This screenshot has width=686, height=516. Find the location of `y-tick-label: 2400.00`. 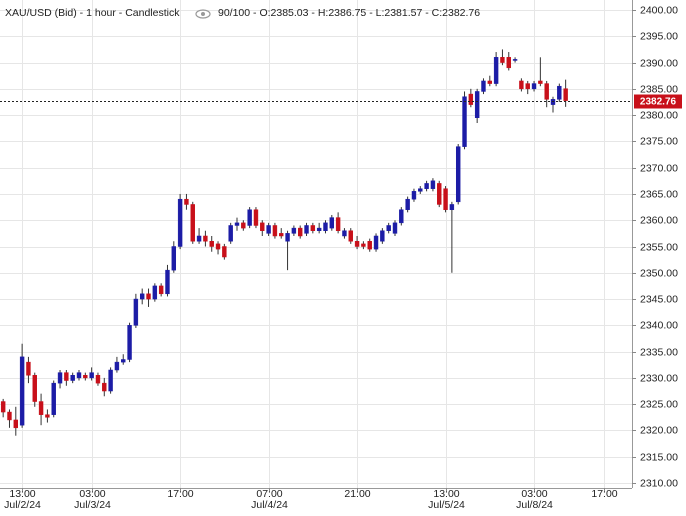

y-tick-label: 2400.00 is located at coordinates (659, 10).